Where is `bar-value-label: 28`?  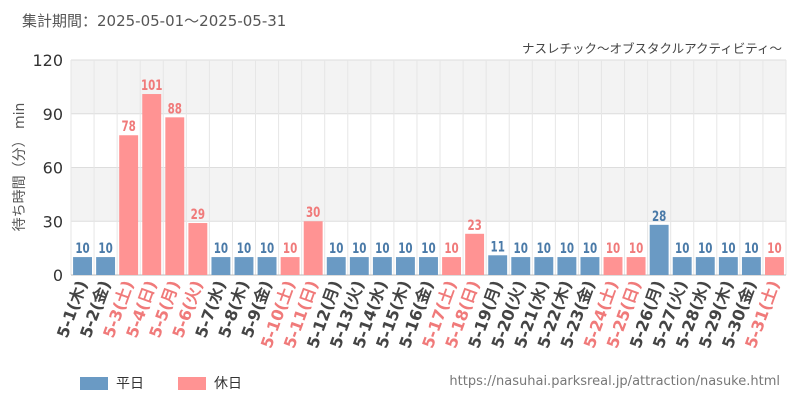 bar-value-label: 28 is located at coordinates (659, 217).